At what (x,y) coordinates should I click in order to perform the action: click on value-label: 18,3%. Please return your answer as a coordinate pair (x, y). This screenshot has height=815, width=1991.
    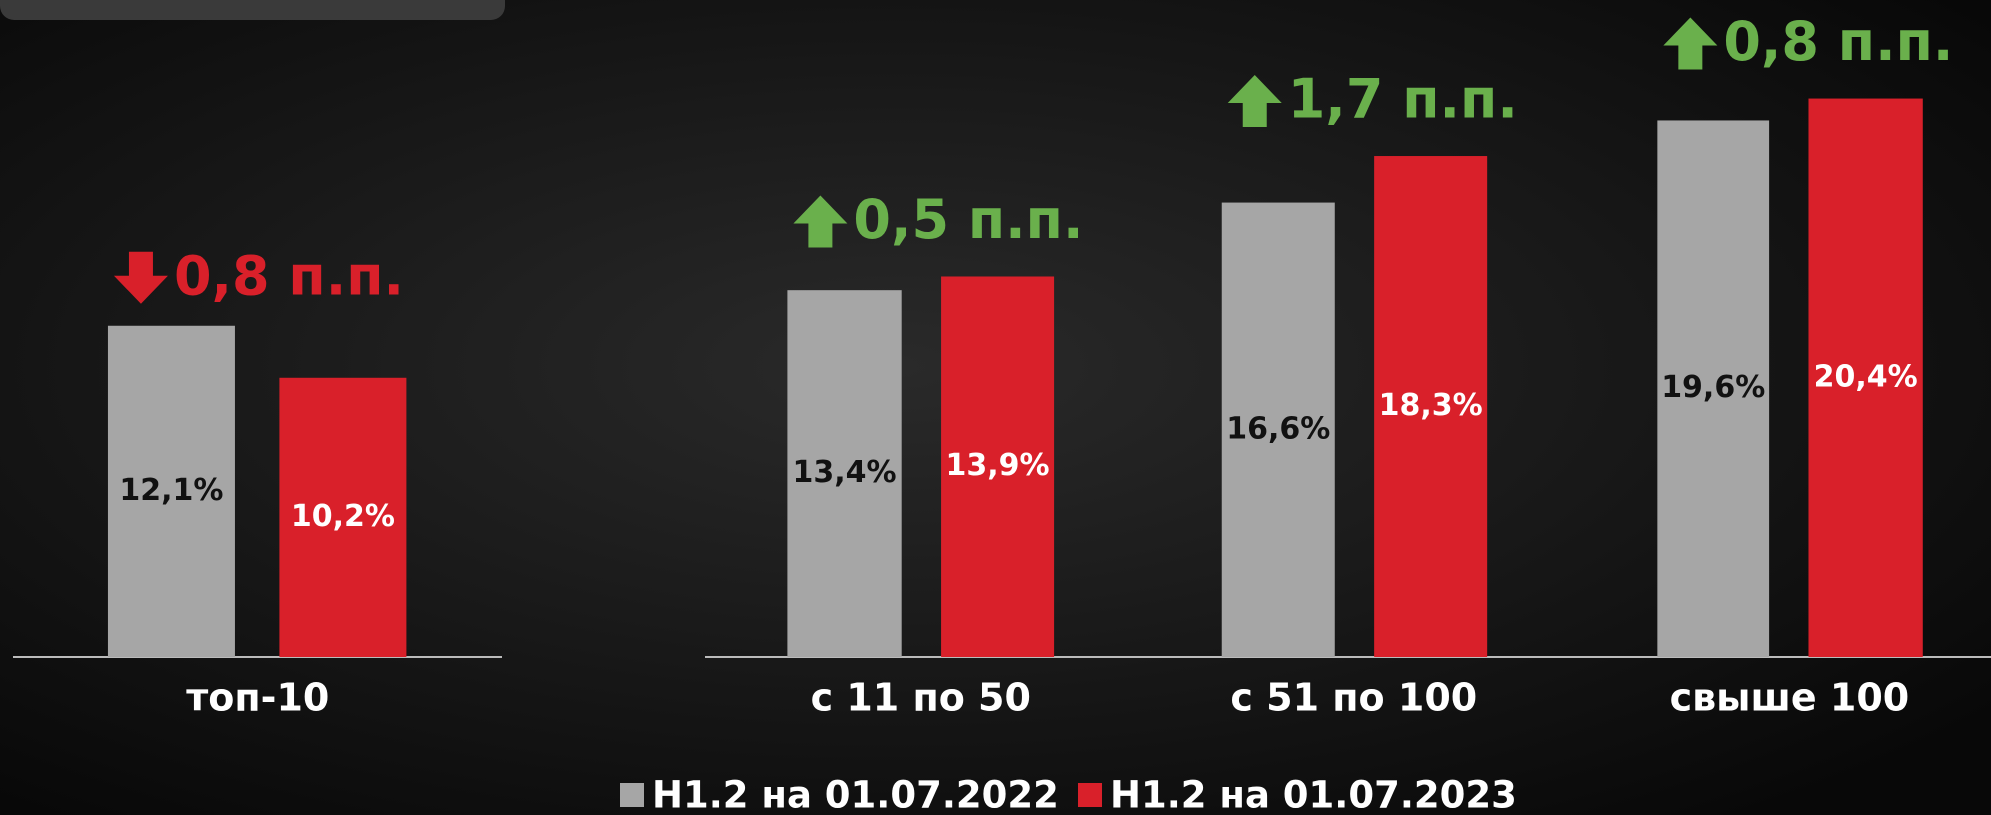
    Looking at the image, I should click on (1431, 405).